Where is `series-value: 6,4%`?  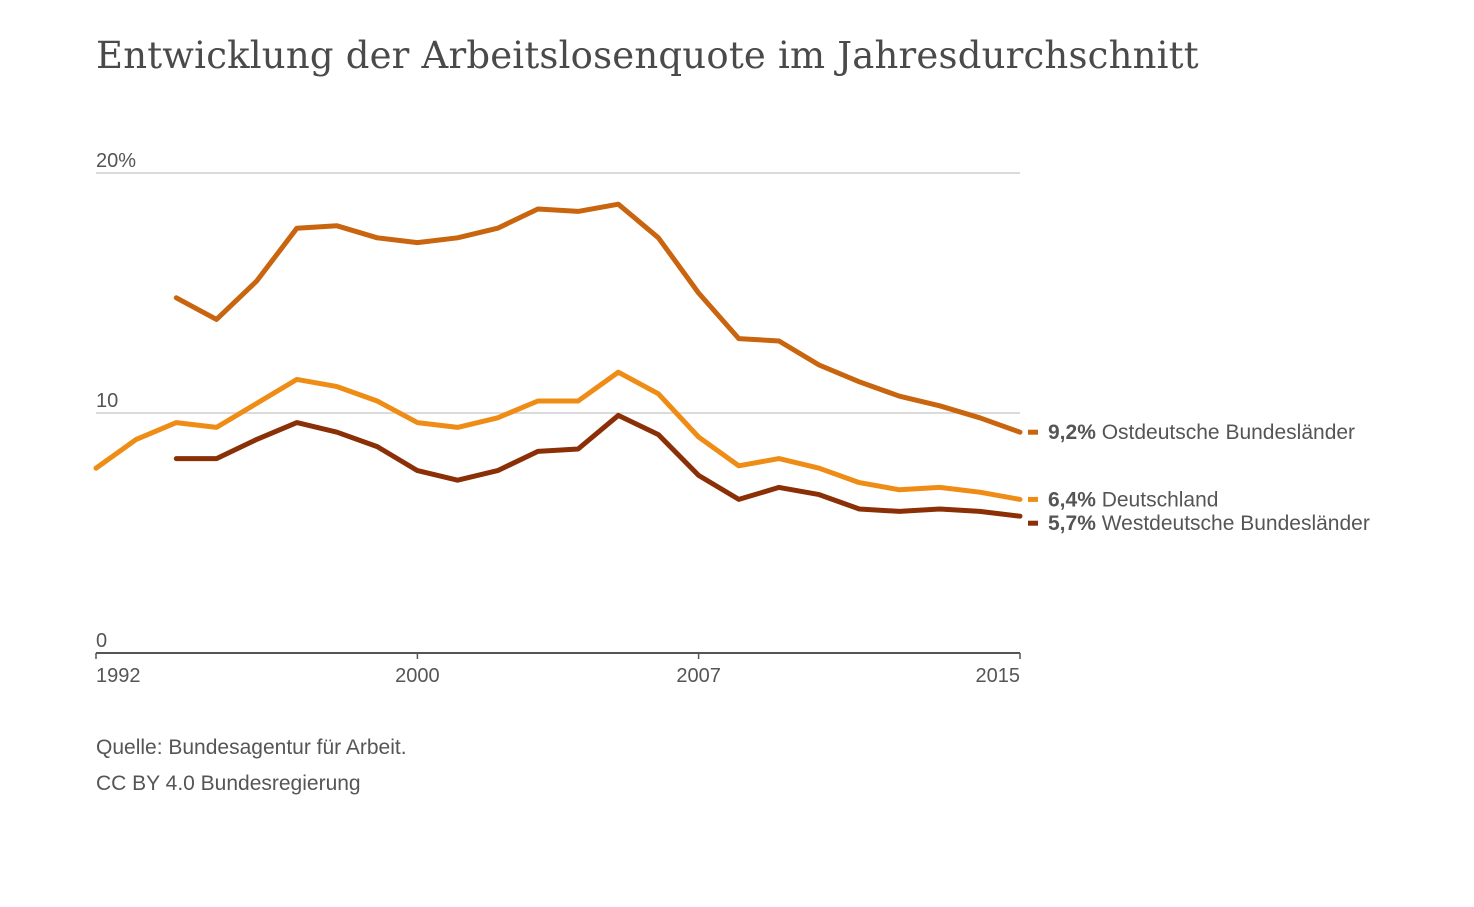 series-value: 6,4% is located at coordinates (1072, 499).